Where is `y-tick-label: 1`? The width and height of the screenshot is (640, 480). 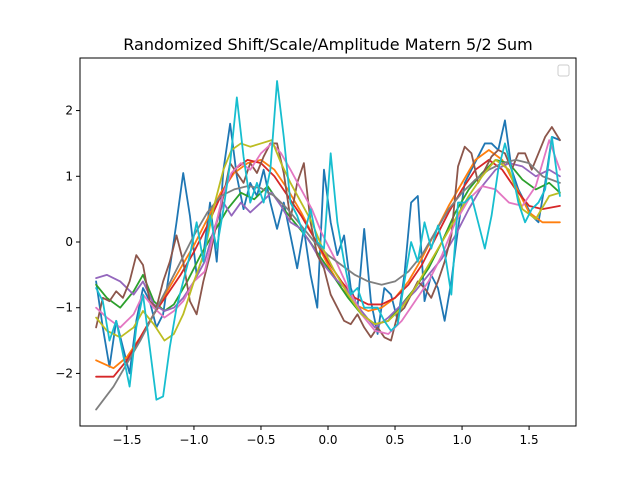
y-tick-label: 1 is located at coordinates (69, 176).